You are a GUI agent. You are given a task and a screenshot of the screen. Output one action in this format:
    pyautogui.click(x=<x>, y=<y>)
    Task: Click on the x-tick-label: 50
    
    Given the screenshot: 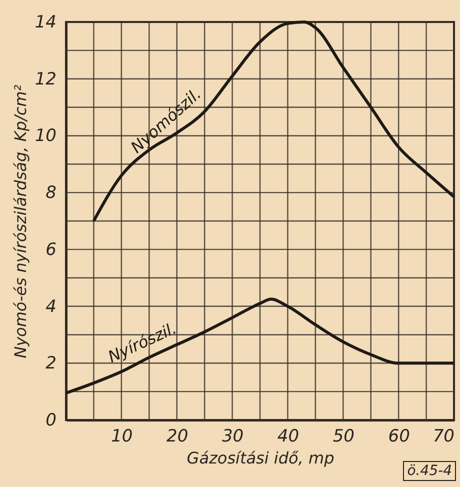 What is the action you would take?
    pyautogui.click(x=343, y=436)
    